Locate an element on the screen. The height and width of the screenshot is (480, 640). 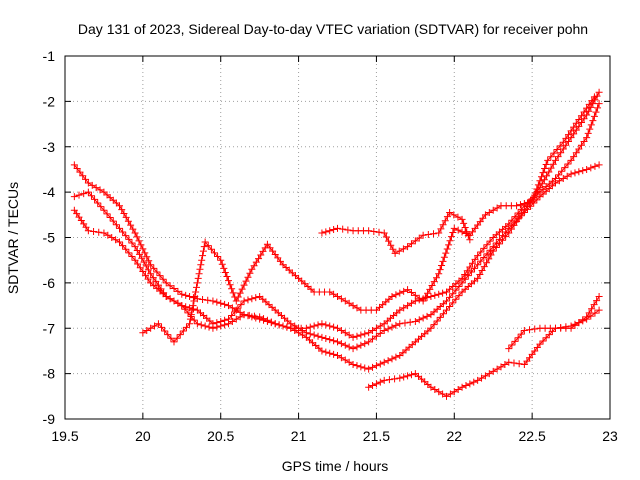
x-tick-label: 23 is located at coordinates (610, 436).